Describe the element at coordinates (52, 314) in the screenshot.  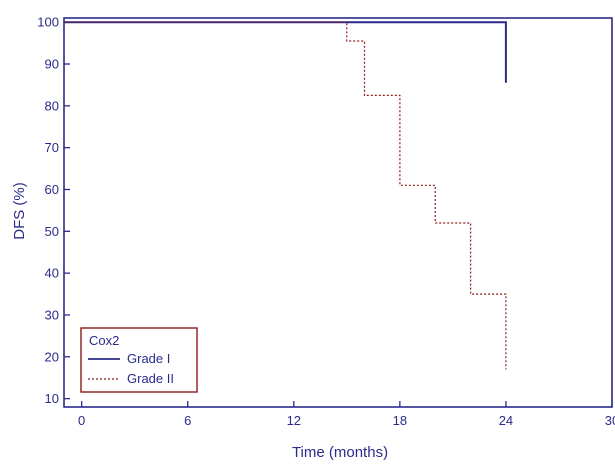
I see `y-tick-label: 30` at that location.